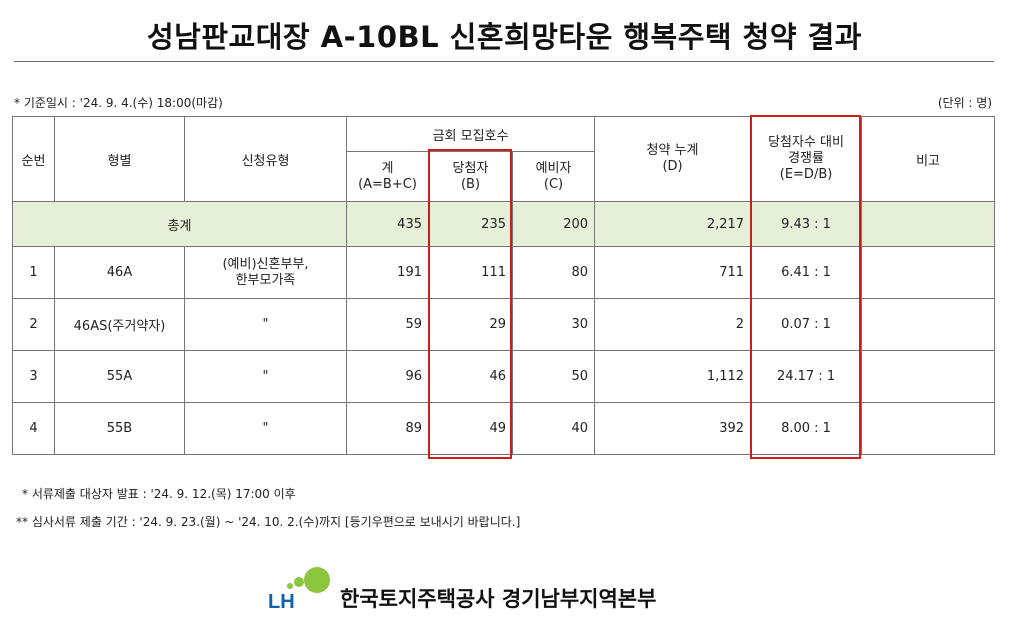 The image size is (1009, 626). I want to click on row-winners: 29, so click(470, 324).